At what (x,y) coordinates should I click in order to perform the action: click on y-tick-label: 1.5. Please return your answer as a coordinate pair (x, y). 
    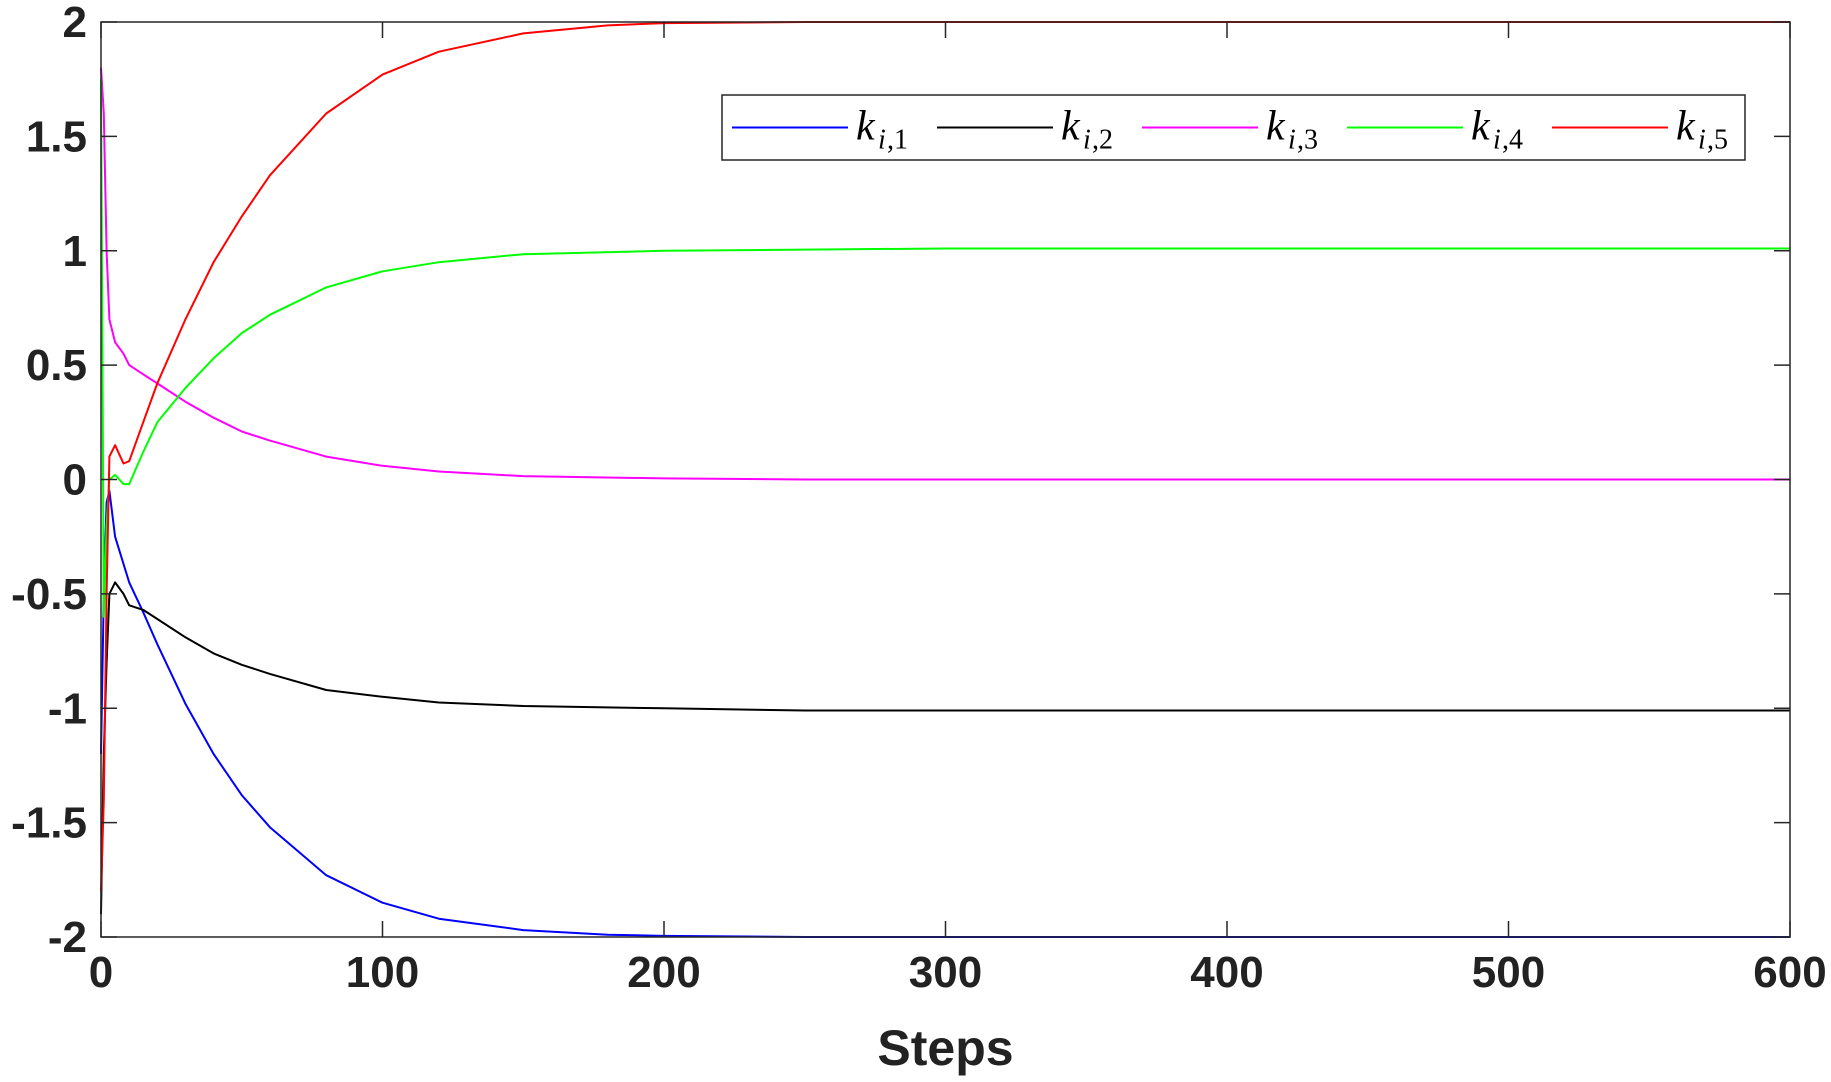
    Looking at the image, I should click on (56, 136).